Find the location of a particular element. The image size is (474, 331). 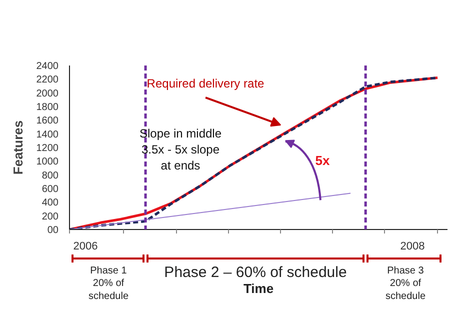

y-tick-label: 2400 is located at coordinates (47, 66).